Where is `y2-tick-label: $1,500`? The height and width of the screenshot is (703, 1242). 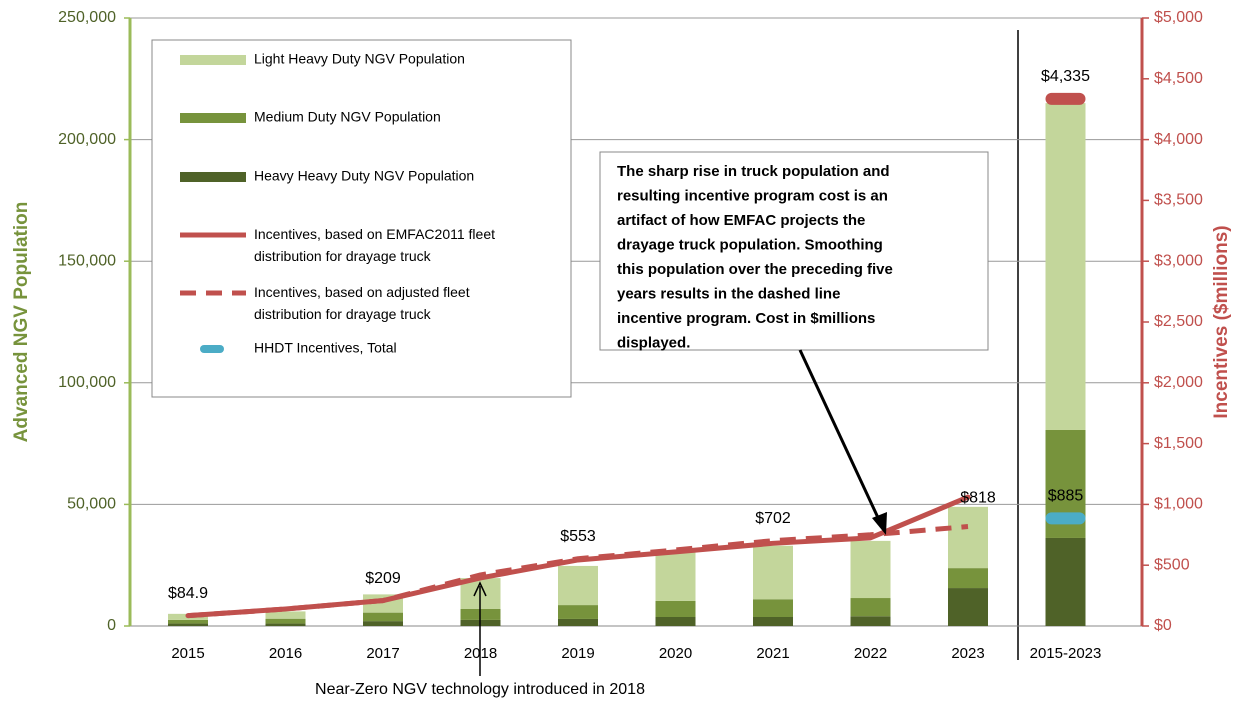 y2-tick-label: $1,500 is located at coordinates (1178, 443).